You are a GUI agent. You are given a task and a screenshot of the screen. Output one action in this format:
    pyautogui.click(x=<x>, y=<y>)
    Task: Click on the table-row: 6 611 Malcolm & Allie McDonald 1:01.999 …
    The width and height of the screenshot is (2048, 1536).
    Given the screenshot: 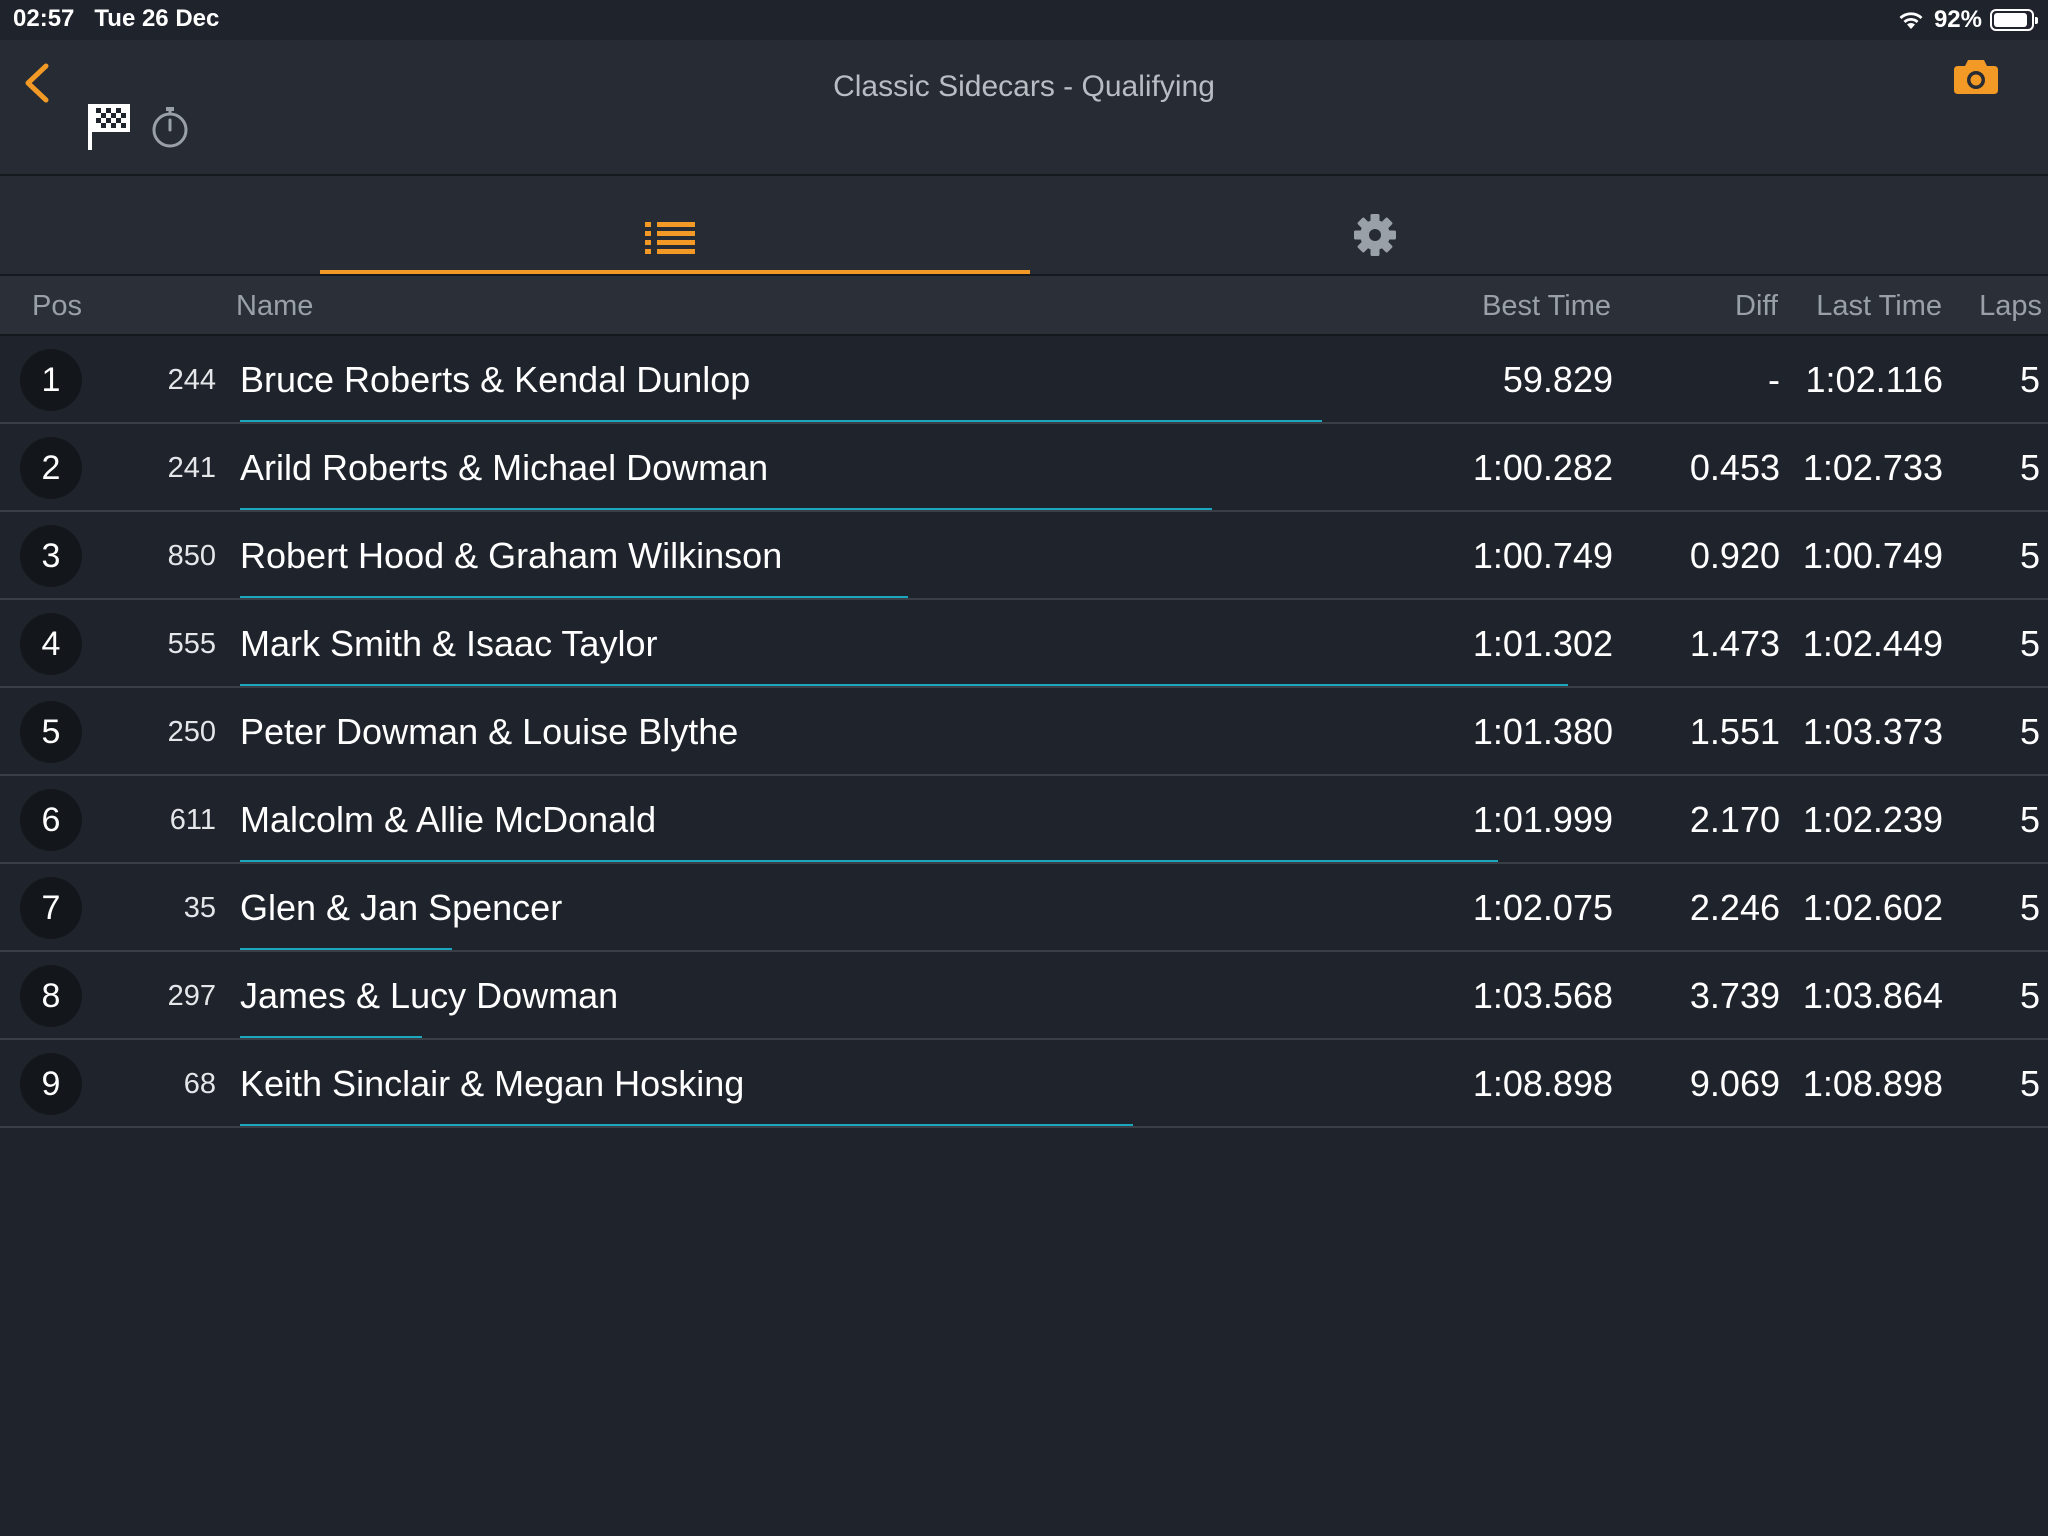 What is the action you would take?
    pyautogui.click(x=1024, y=820)
    